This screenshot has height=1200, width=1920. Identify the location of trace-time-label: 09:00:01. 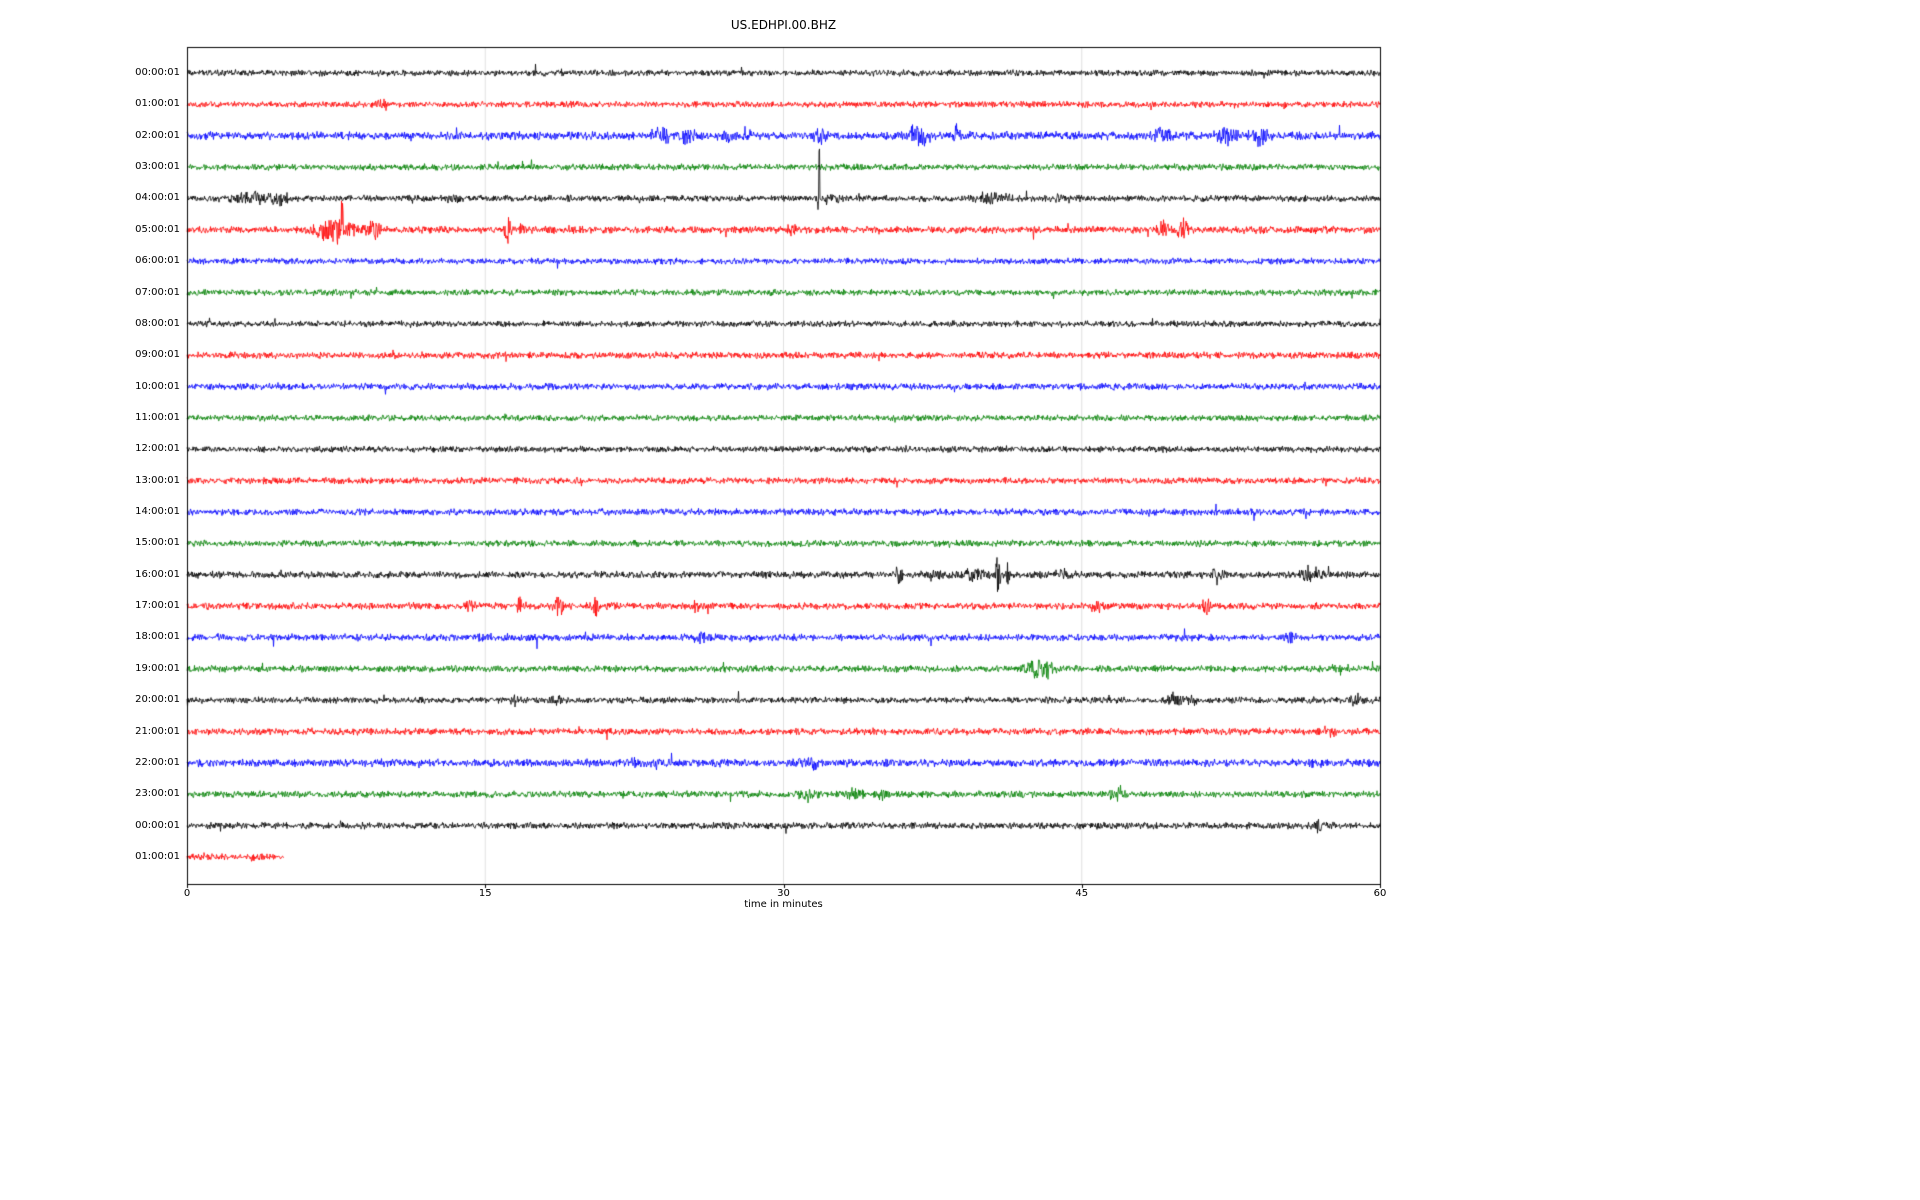
(157, 355).